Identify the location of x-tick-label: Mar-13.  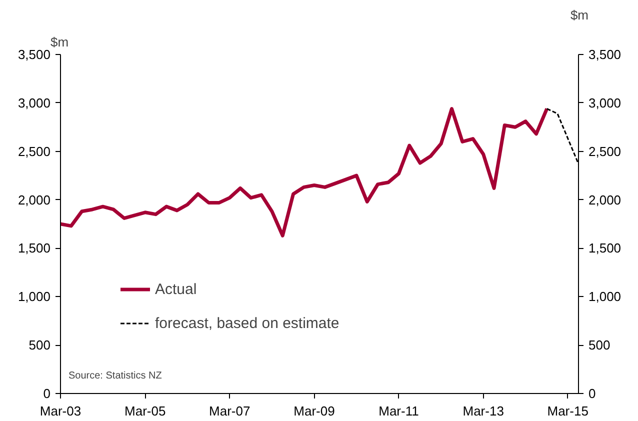
(483, 411).